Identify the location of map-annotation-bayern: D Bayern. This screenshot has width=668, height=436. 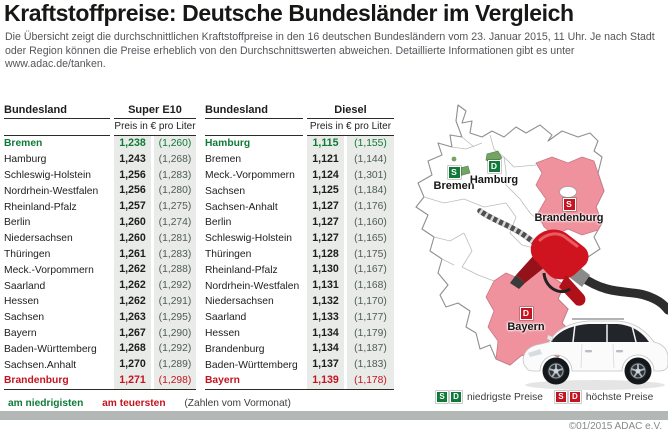
(526, 320).